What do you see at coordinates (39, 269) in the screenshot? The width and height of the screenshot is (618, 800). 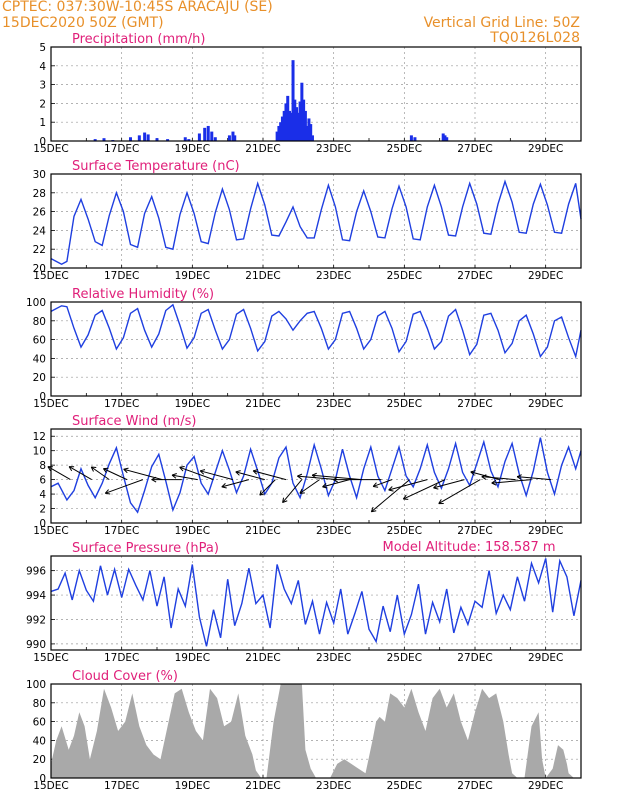 I see `y-tick-label: 20` at bounding box center [39, 269].